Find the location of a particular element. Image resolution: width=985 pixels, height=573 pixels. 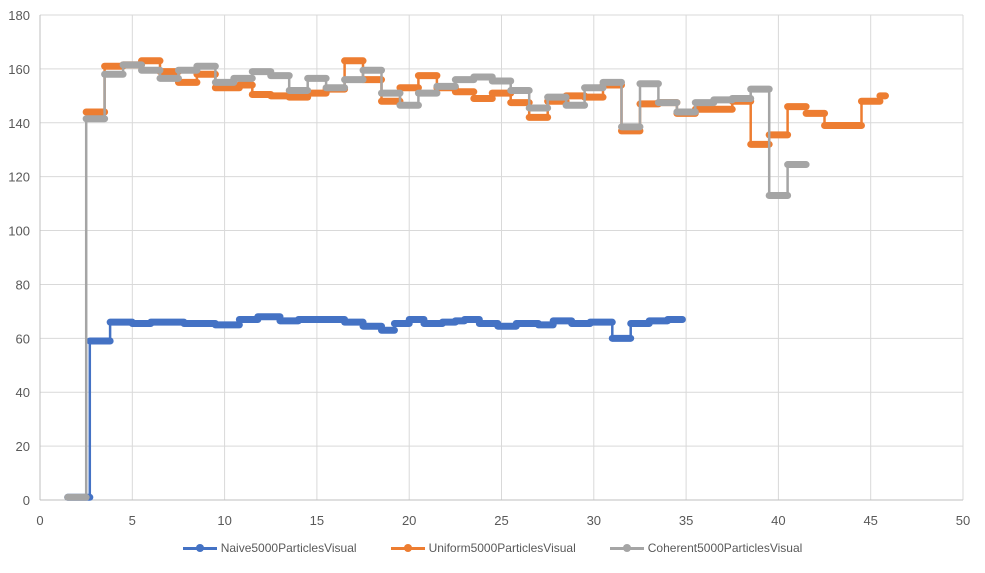

y-tick-label: 40 is located at coordinates (23, 392).